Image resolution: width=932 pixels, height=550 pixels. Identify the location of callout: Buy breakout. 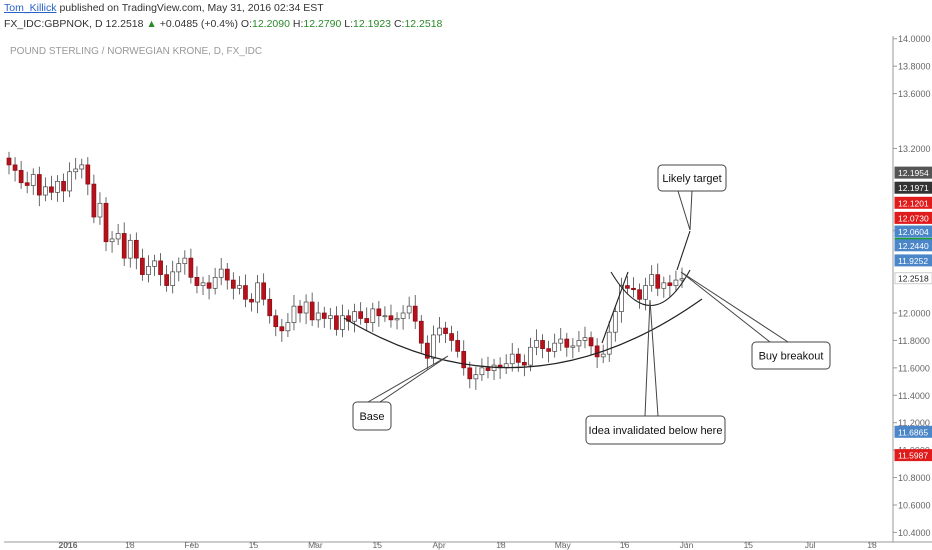
(755, 320).